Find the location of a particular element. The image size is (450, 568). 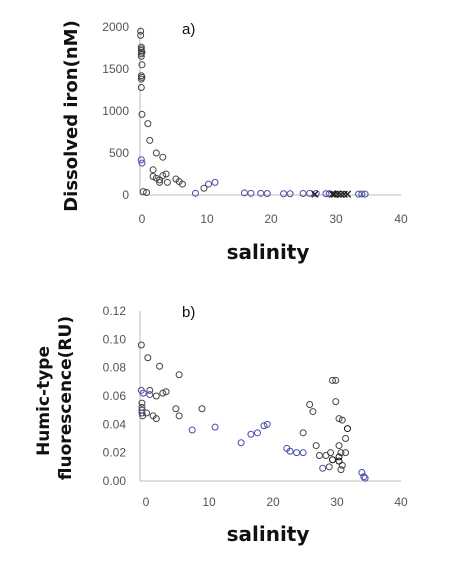

panel-b-x-tick: 40 is located at coordinates (401, 502).